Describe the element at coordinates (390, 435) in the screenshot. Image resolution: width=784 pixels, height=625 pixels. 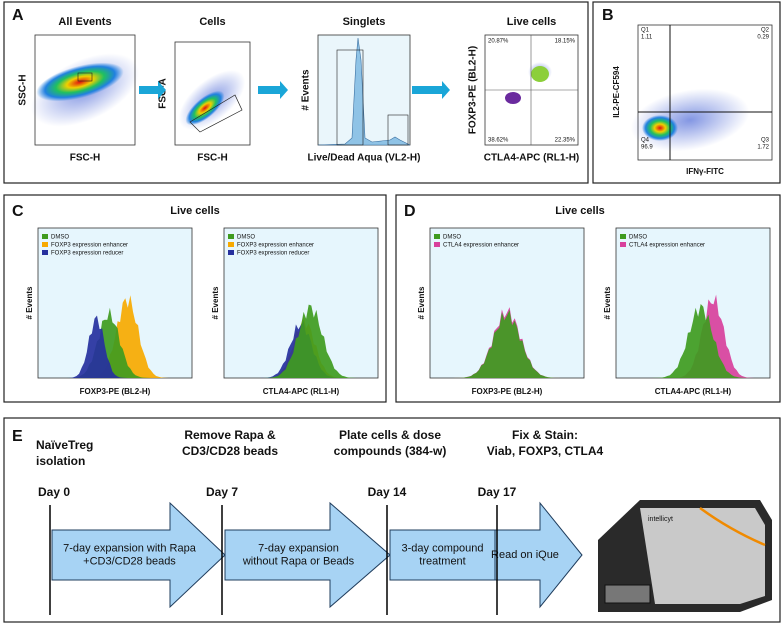
I see `step-heading: Plate cells & dose` at that location.